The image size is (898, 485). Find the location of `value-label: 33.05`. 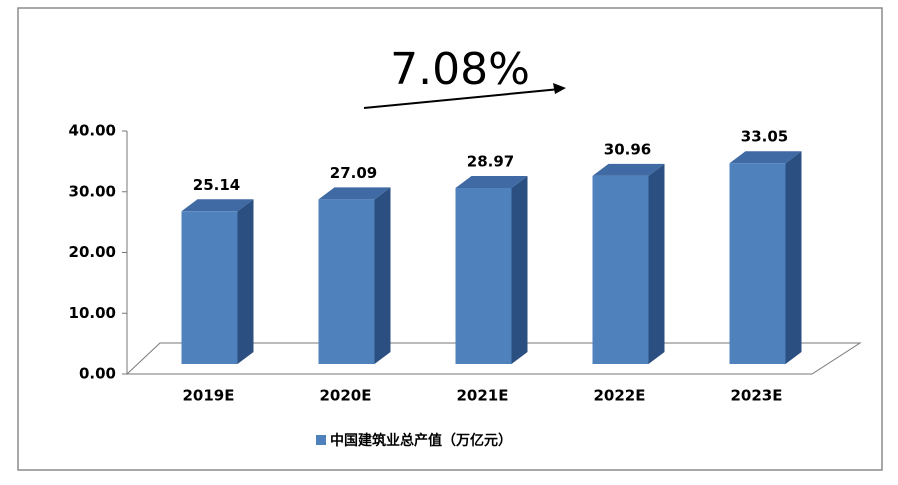

value-label: 33.05 is located at coordinates (764, 137).